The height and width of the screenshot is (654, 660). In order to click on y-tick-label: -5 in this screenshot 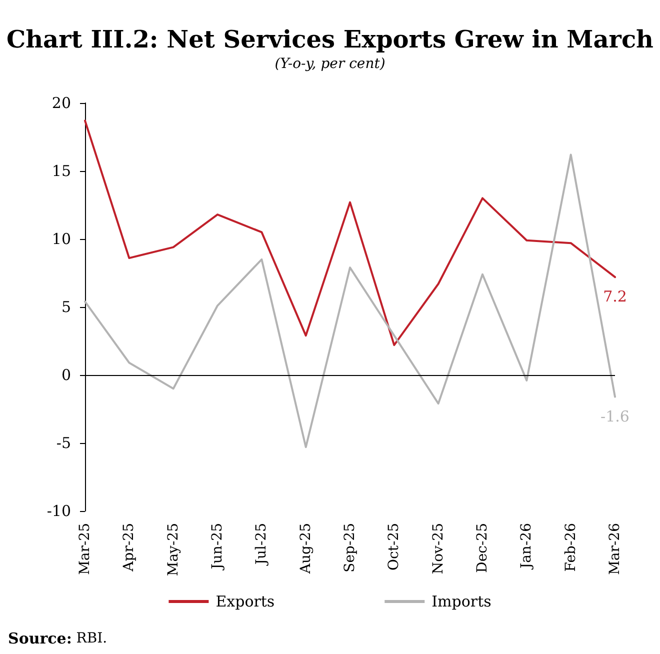, I will do `click(63, 443)`.